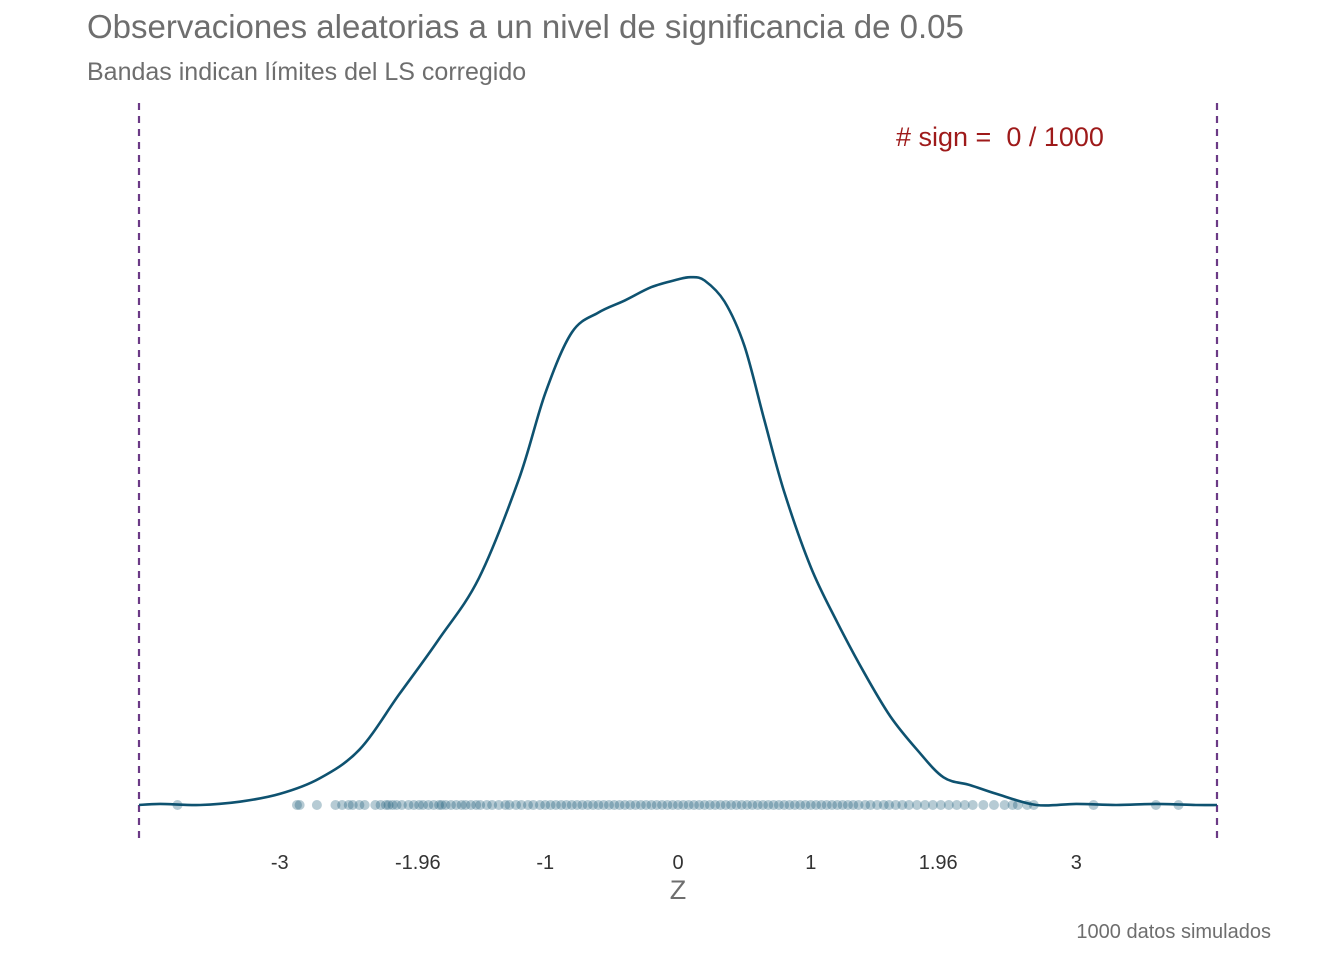 This screenshot has height=960, width=1344. Describe the element at coordinates (1173, 932) in the screenshot. I see `chart-caption: 1000 datos simulados` at that location.